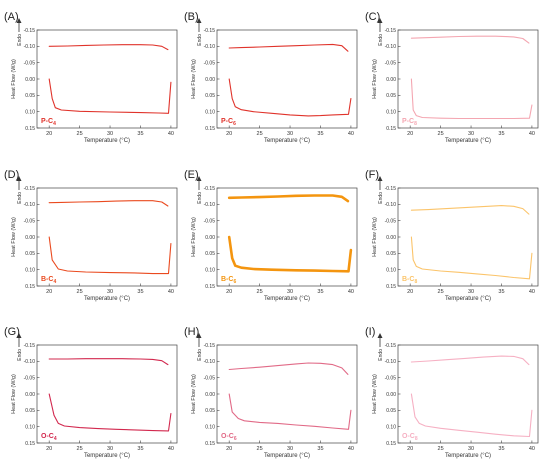 Image resolution: width=550 pixels, height=471 pixels. What do you see at coordinates (47, 121) in the screenshot?
I see `sample-label-main: P-C` at bounding box center [47, 121].